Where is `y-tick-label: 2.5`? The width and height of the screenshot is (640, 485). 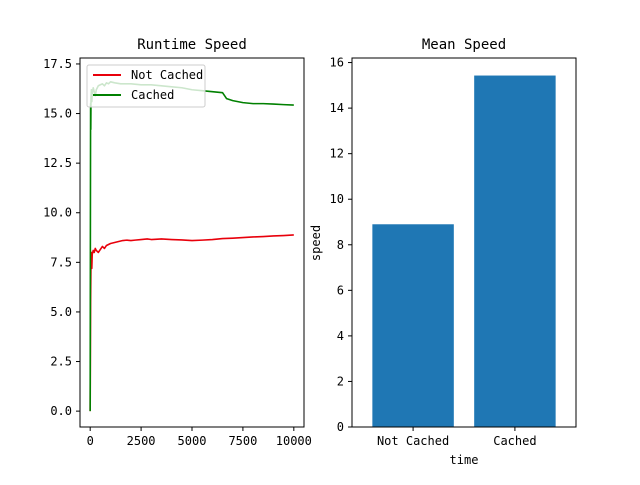
y-tick-label: 2.5 is located at coordinates (61, 362).